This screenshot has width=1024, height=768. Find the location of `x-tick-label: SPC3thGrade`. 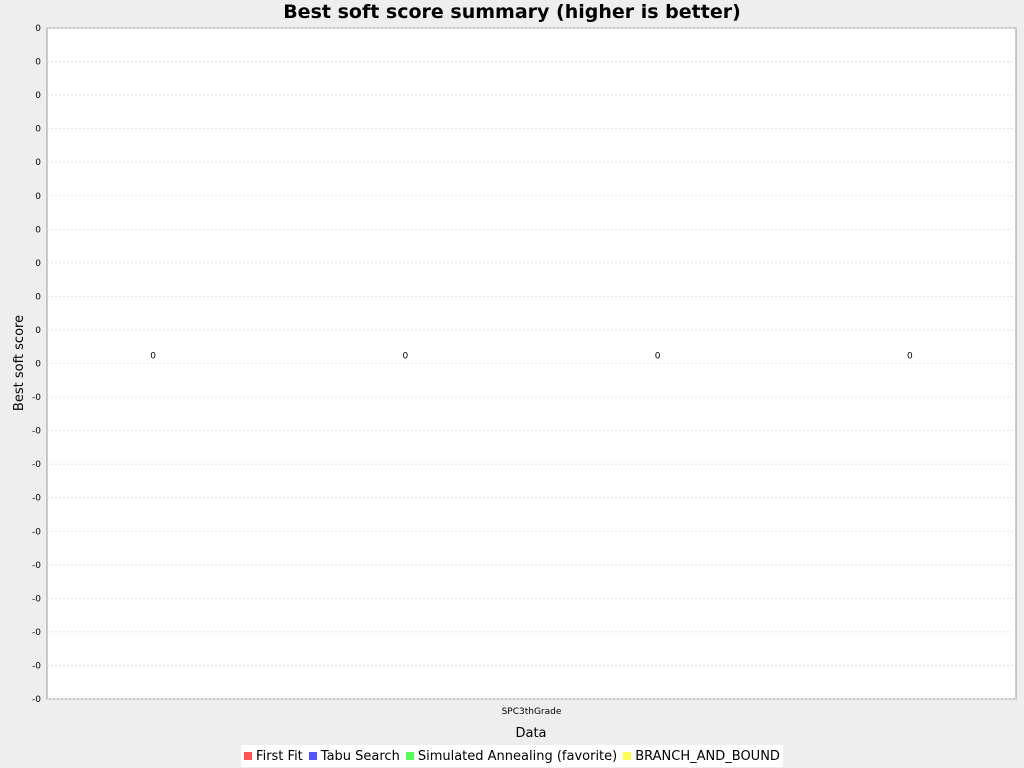

x-tick-label: SPC3thGrade is located at coordinates (532, 712).